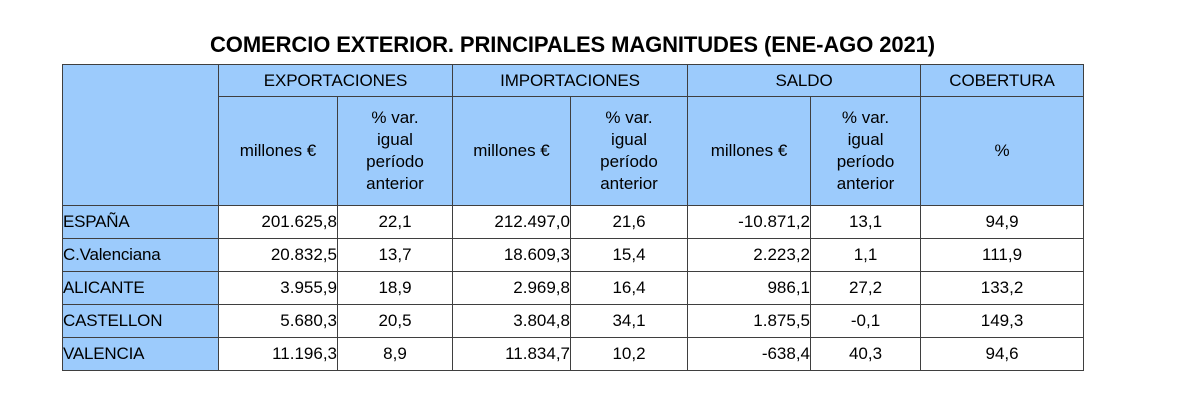  What do you see at coordinates (335, 80) in the screenshot?
I see `group-header-exportaciones: EXPORTACIONES` at bounding box center [335, 80].